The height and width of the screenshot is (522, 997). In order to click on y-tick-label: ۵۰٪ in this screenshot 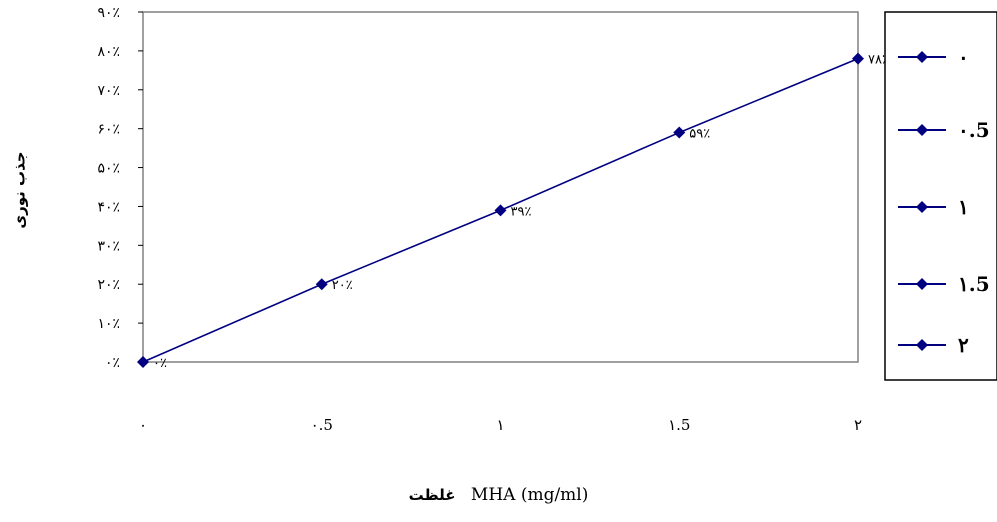, I will do `click(108, 169)`.